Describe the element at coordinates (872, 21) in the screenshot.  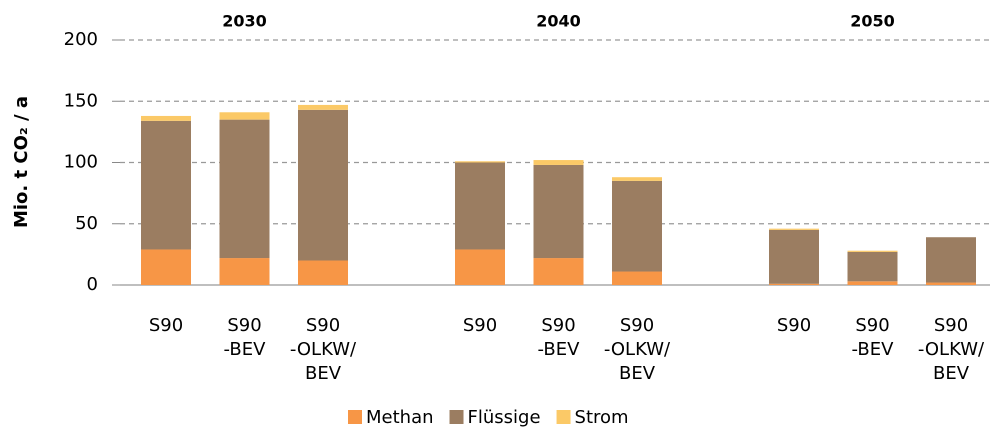
I see `group-label: 2050` at that location.